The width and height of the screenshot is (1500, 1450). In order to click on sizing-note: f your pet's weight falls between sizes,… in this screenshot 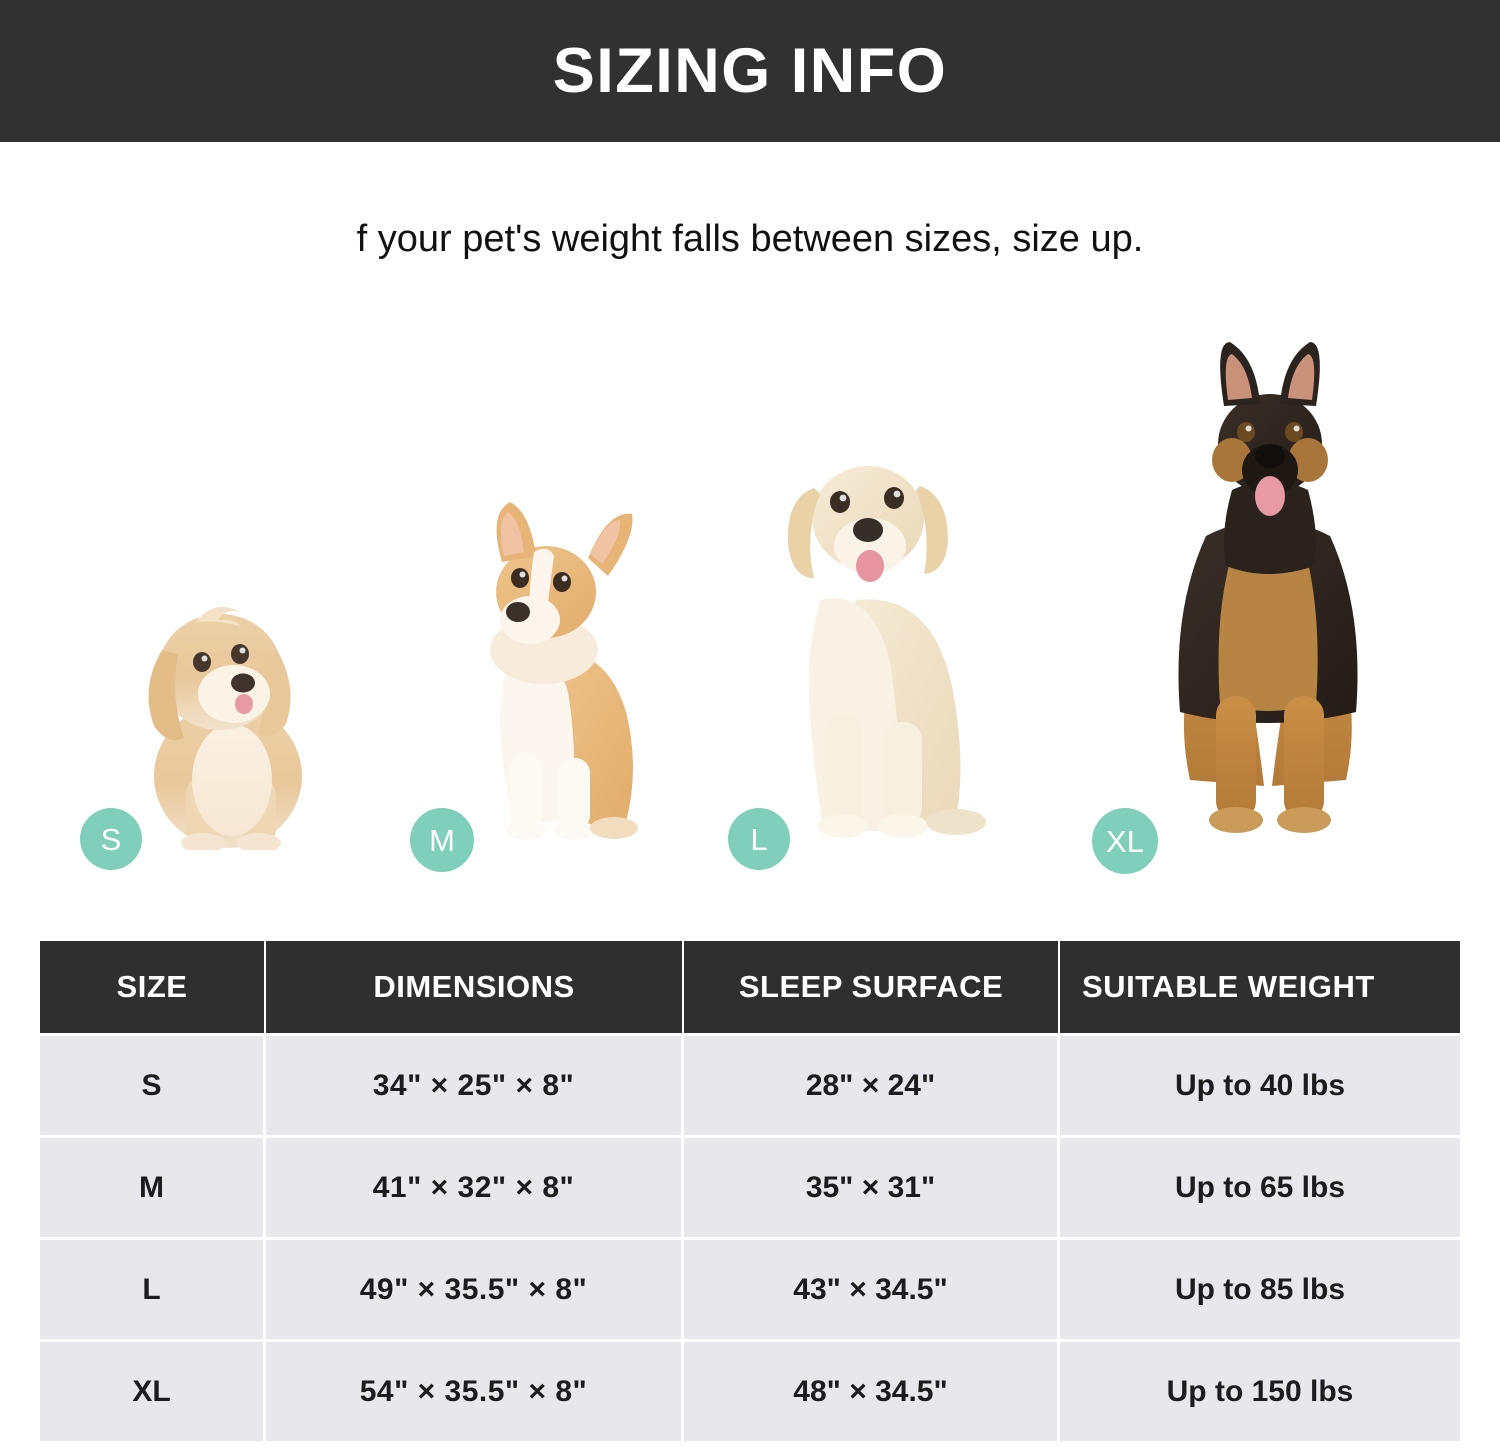, I will do `click(750, 239)`.